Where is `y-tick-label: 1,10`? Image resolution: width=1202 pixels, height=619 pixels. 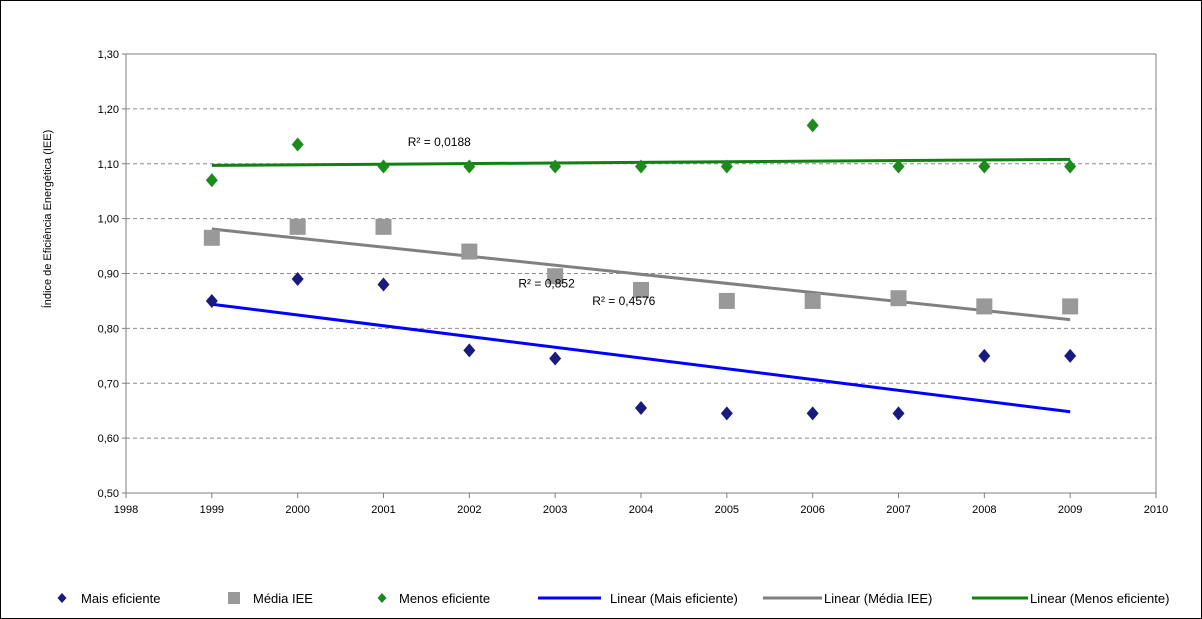 y-tick-label: 1,10 is located at coordinates (108, 165).